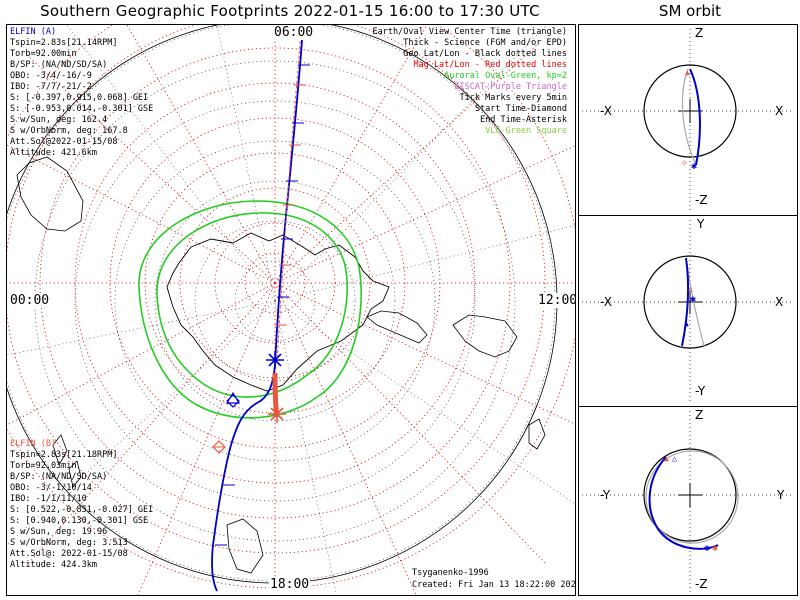 The image size is (800, 600). I want to click on sm3-top-label: Z, so click(699, 415).